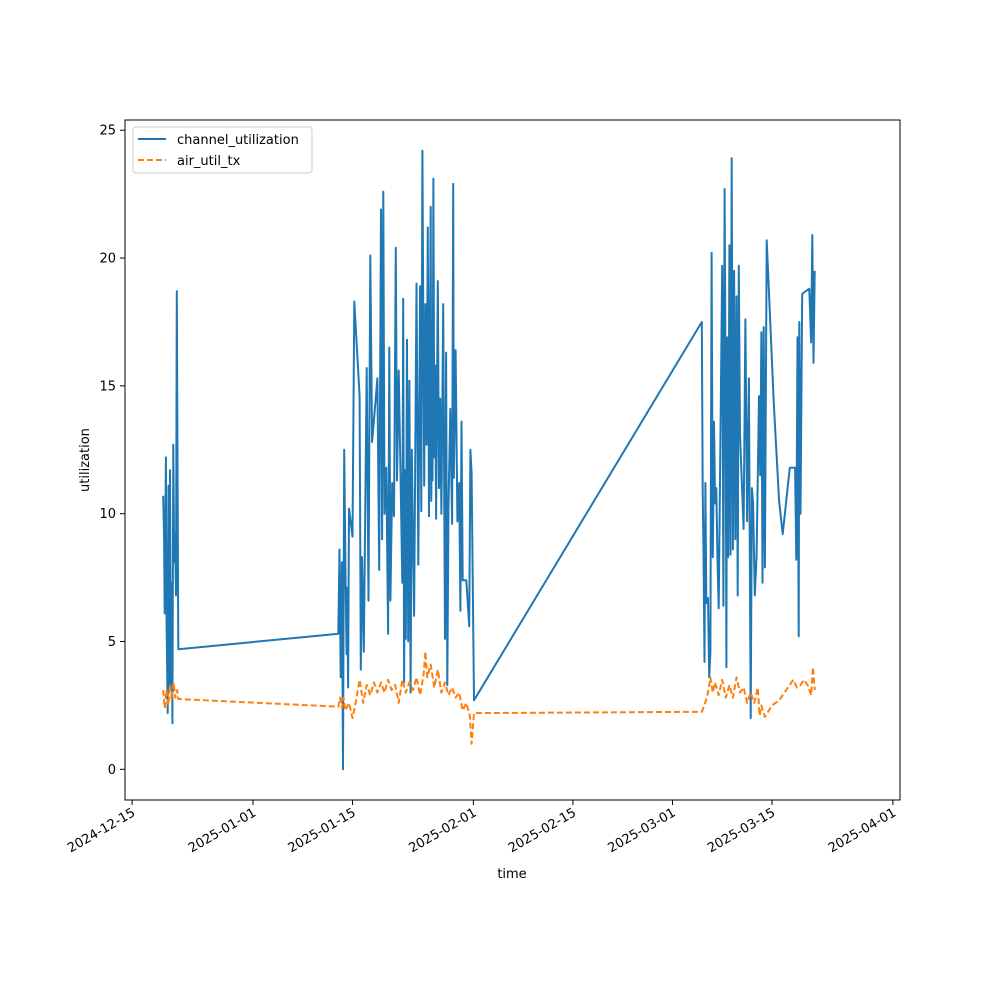 The width and height of the screenshot is (1000, 1000). Describe the element at coordinates (107, 259) in the screenshot. I see `y-tick-label: 20` at that location.